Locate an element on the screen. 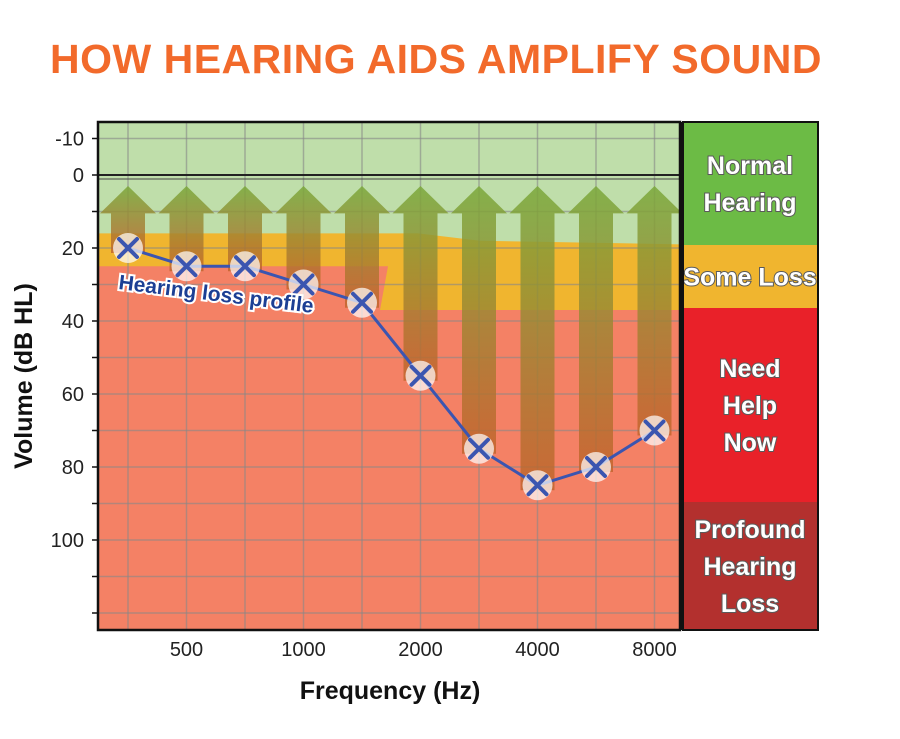 The width and height of the screenshot is (900, 739). y-tick-label: -10 is located at coordinates (69, 140).